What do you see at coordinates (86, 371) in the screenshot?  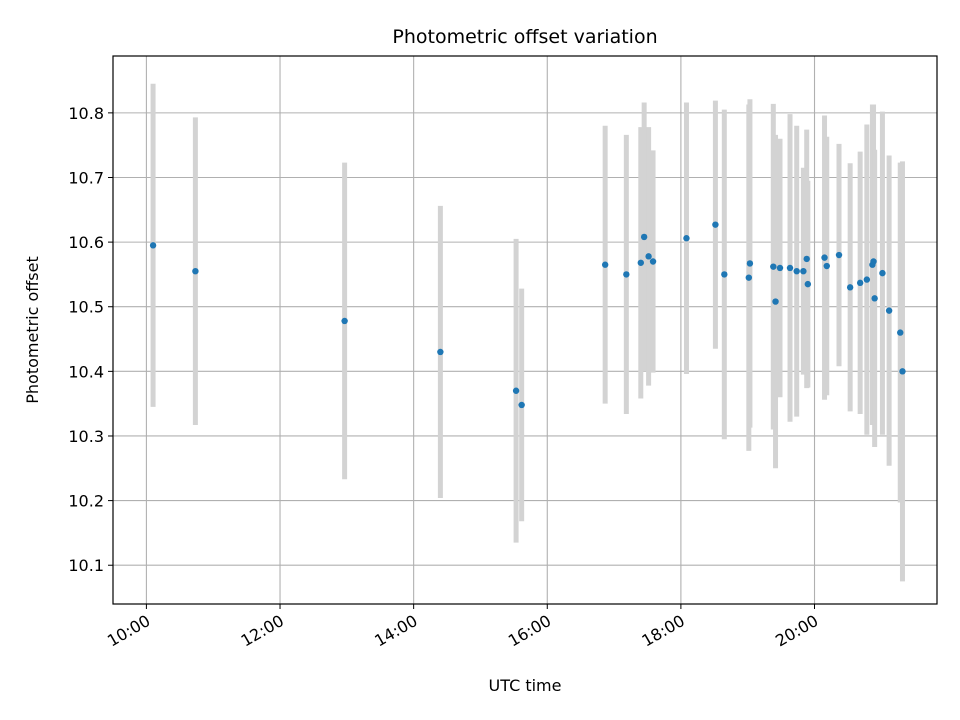 I see `y-tick-label: 10.4` at bounding box center [86, 371].